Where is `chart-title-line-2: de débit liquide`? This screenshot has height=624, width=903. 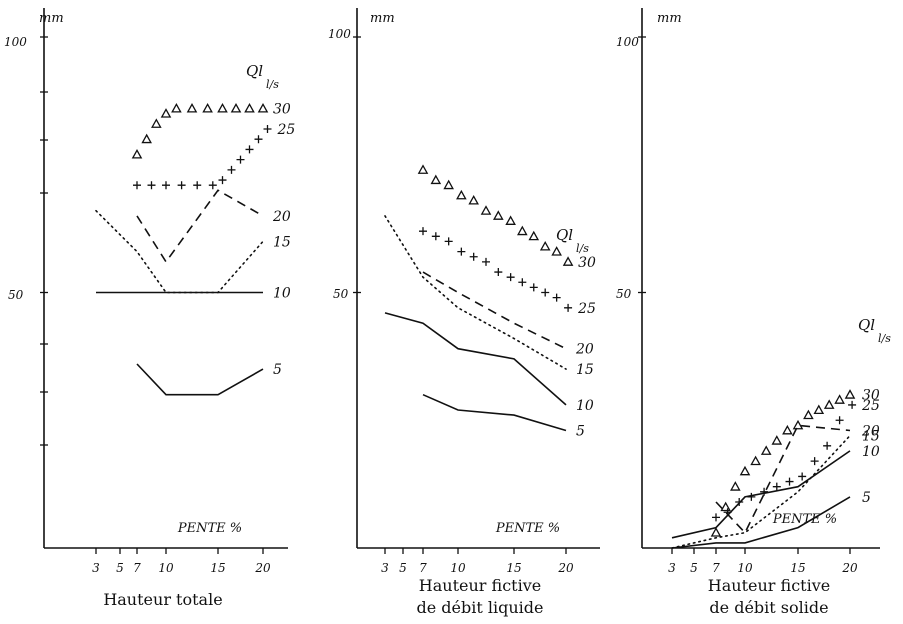 chart-title-line-2: de débit liquide is located at coordinates (480, 607).